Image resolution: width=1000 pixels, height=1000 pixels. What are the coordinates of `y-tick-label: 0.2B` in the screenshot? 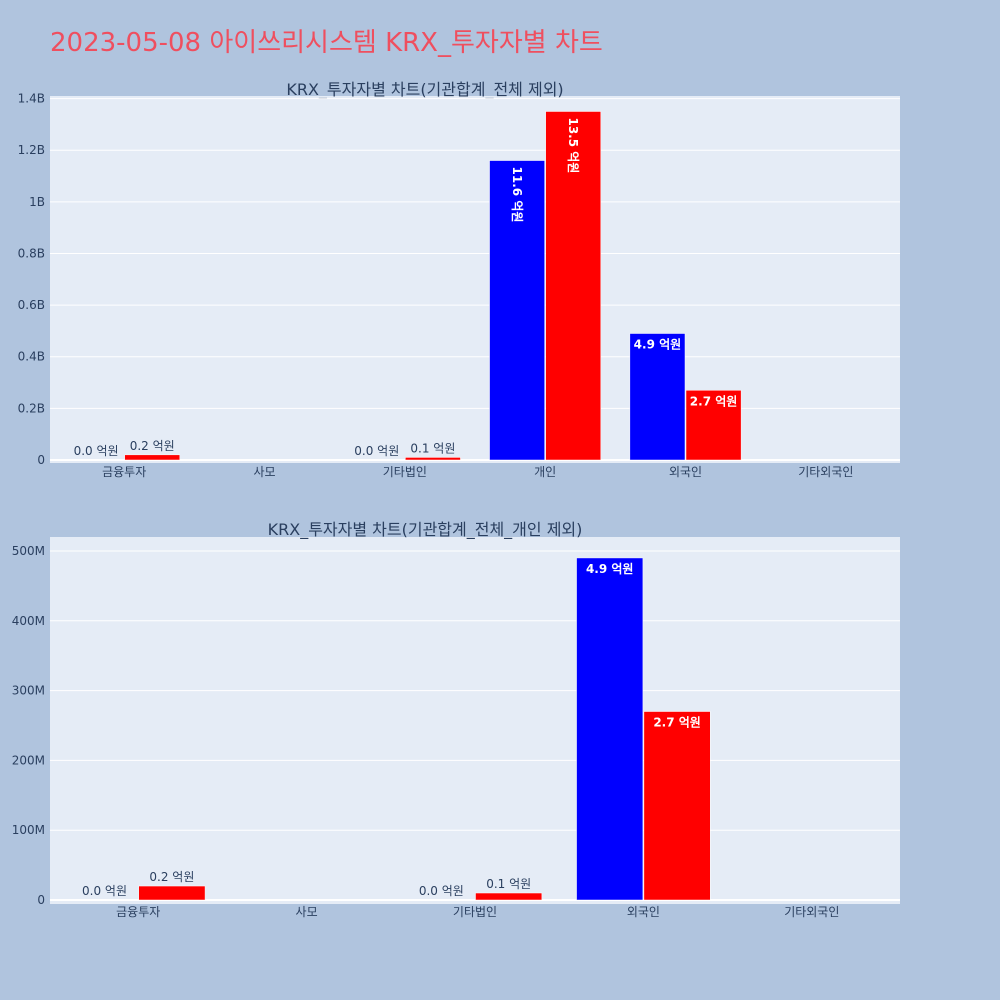 It's located at (31, 408).